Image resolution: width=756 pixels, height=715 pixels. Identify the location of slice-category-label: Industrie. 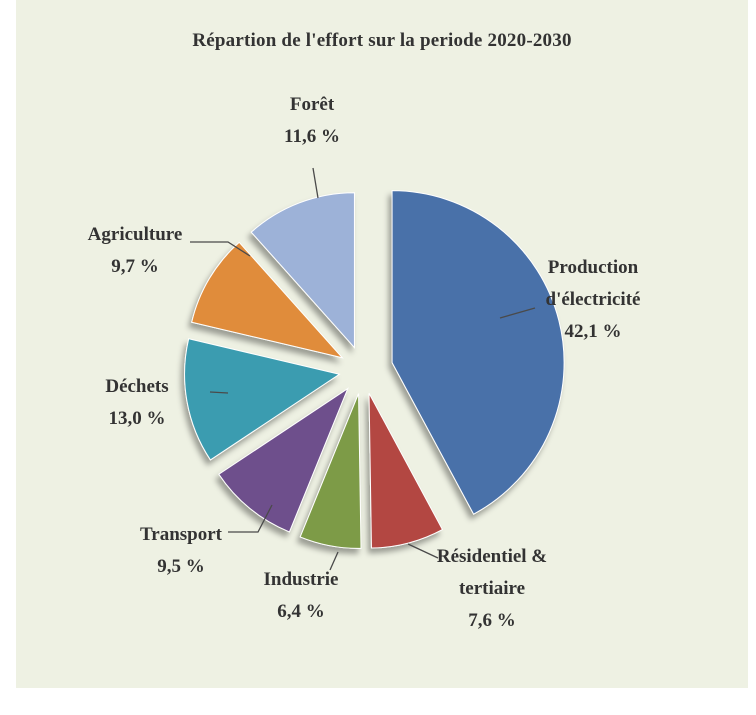
(301, 579).